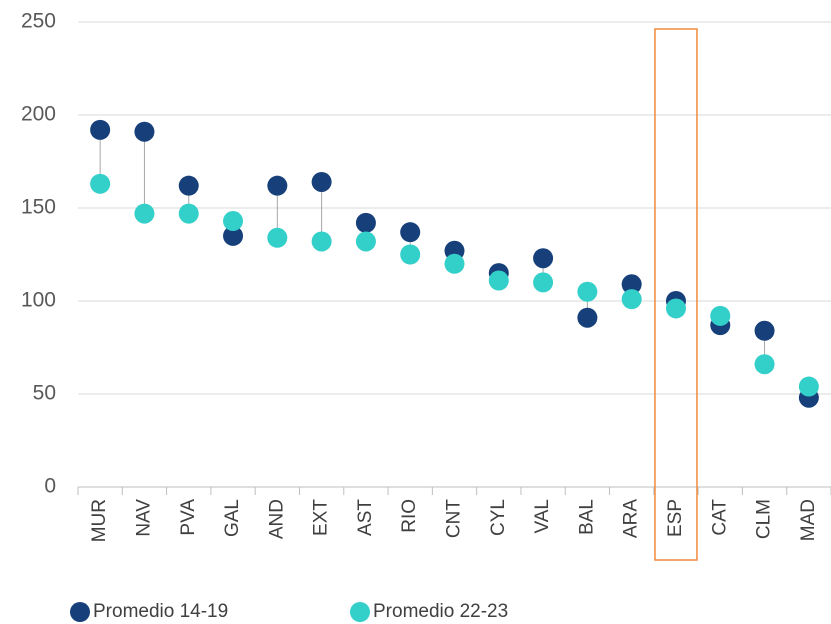 The height and width of the screenshot is (624, 831). Describe the element at coordinates (232, 518) in the screenshot. I see `x-tick-label: GAL` at that location.